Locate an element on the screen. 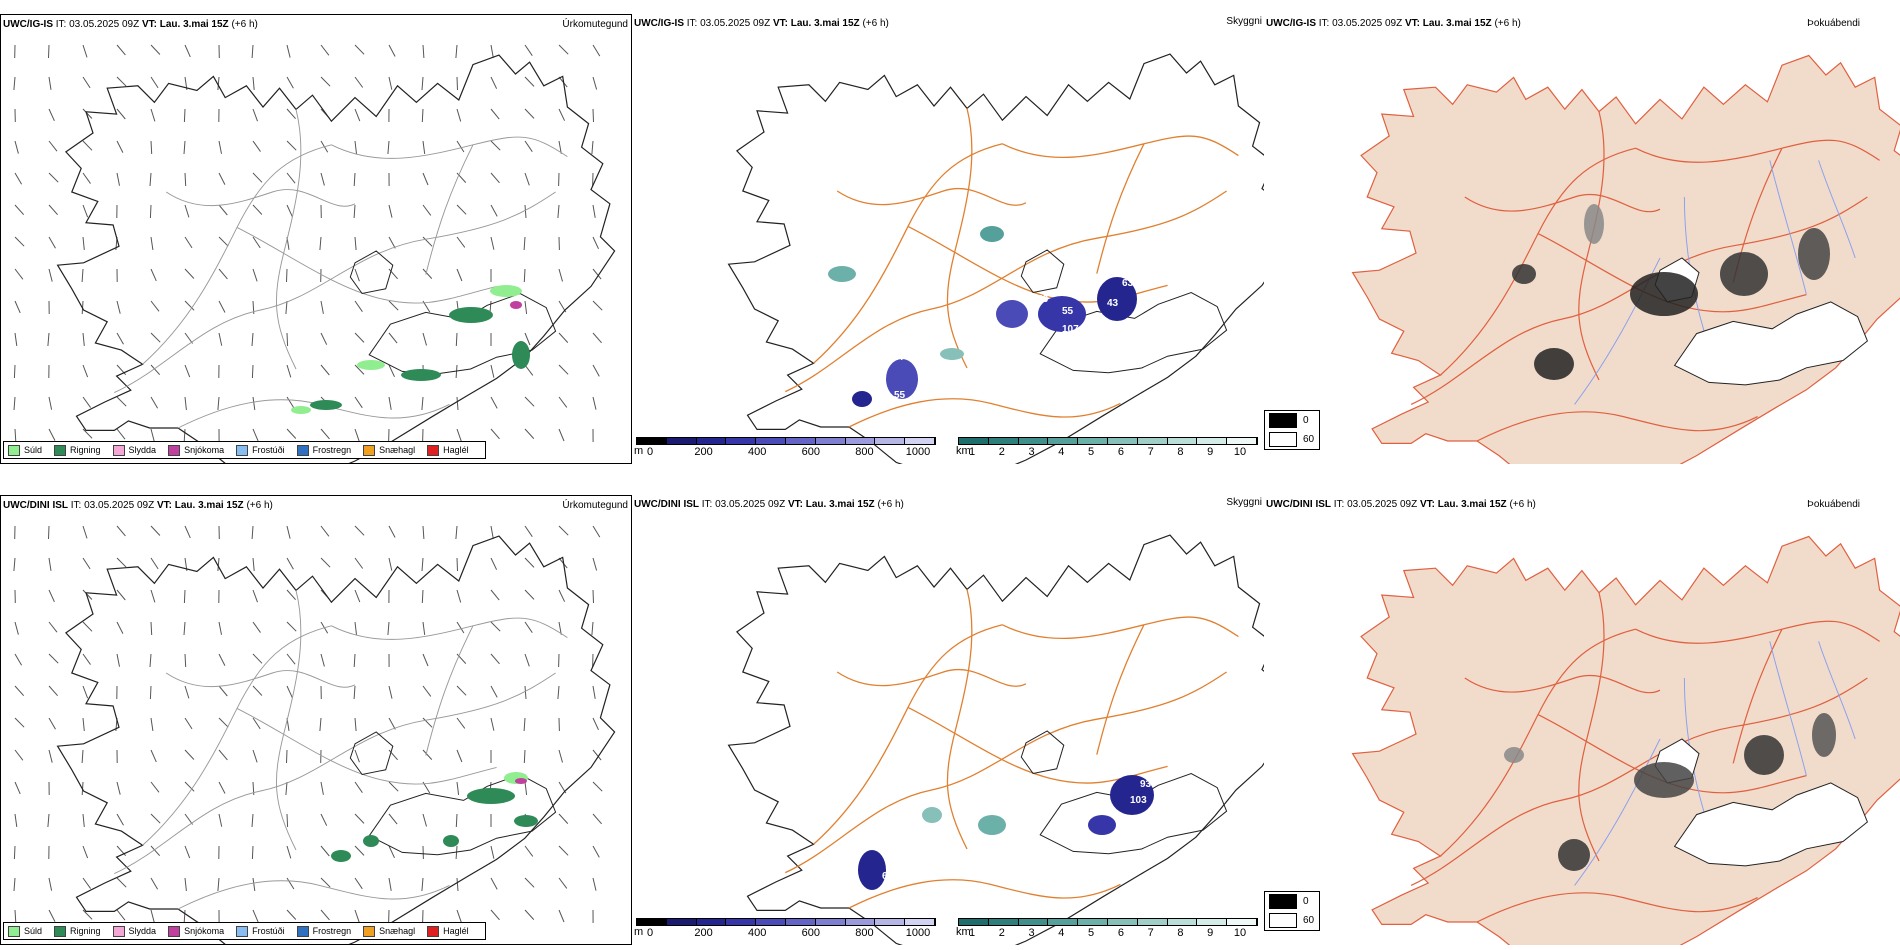  ceiling-colorbar: 0 200 400 600 800 1000 m is located at coordinates (785, 928).